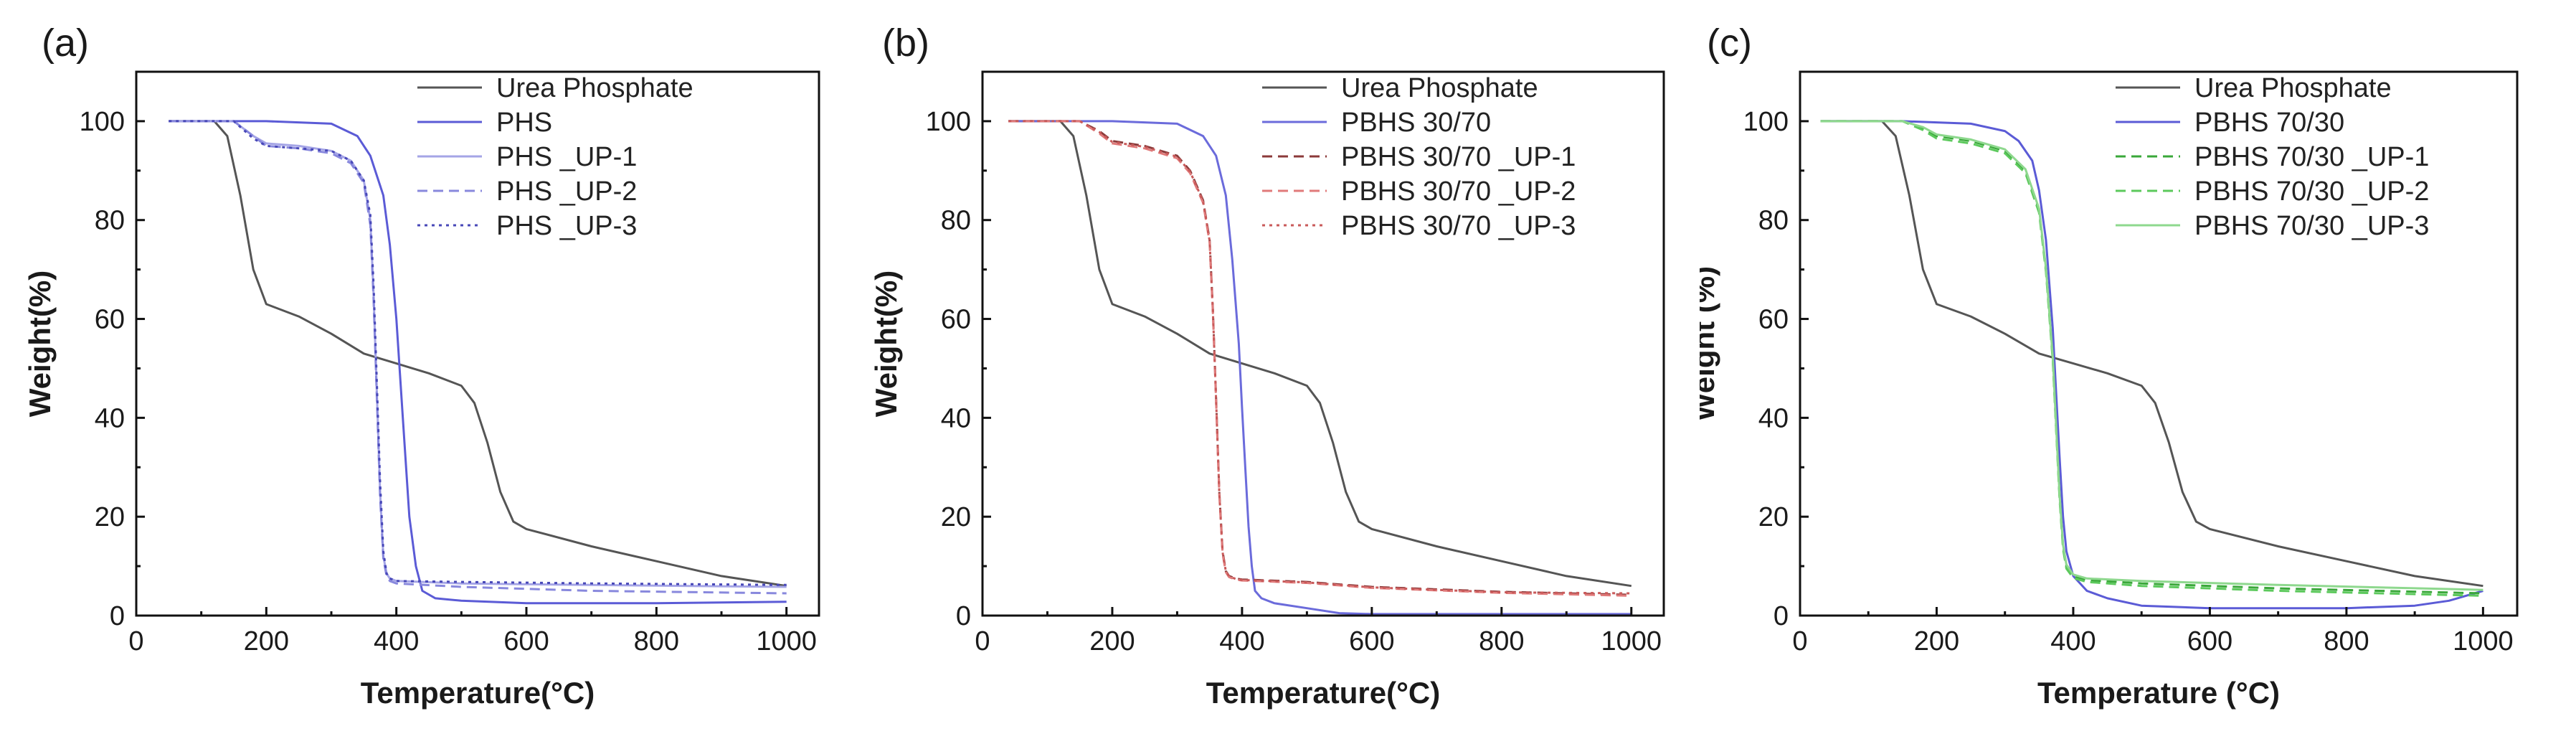 This screenshot has width=2576, height=744. What do you see at coordinates (2311, 226) in the screenshot?
I see `legend-label: PBHS 70/30 _UP-3` at bounding box center [2311, 226].